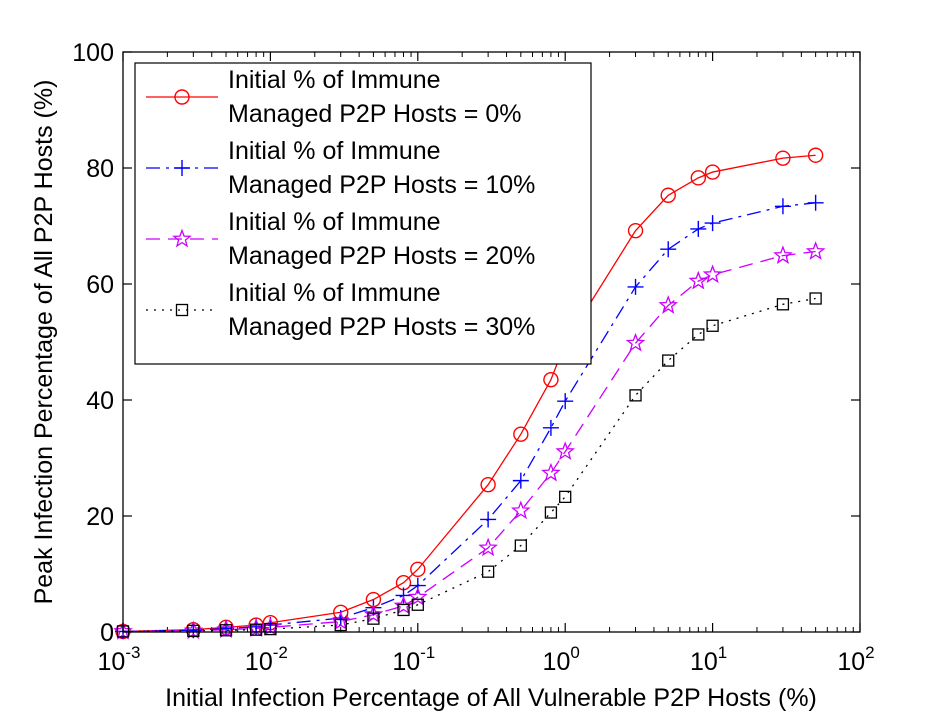 The height and width of the screenshot is (721, 952). What do you see at coordinates (561, 659) in the screenshot?
I see `x-tick-label: 10⁰` at bounding box center [561, 659].